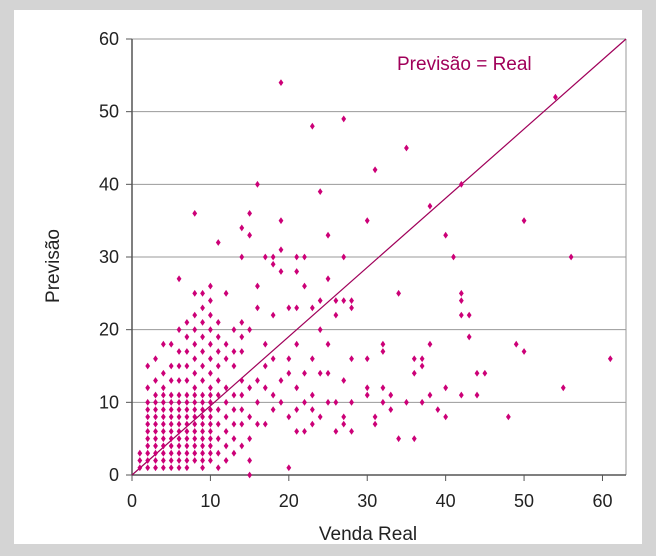 The image size is (656, 556). I want to click on reference-line-label: Previsão = Real, so click(464, 64).